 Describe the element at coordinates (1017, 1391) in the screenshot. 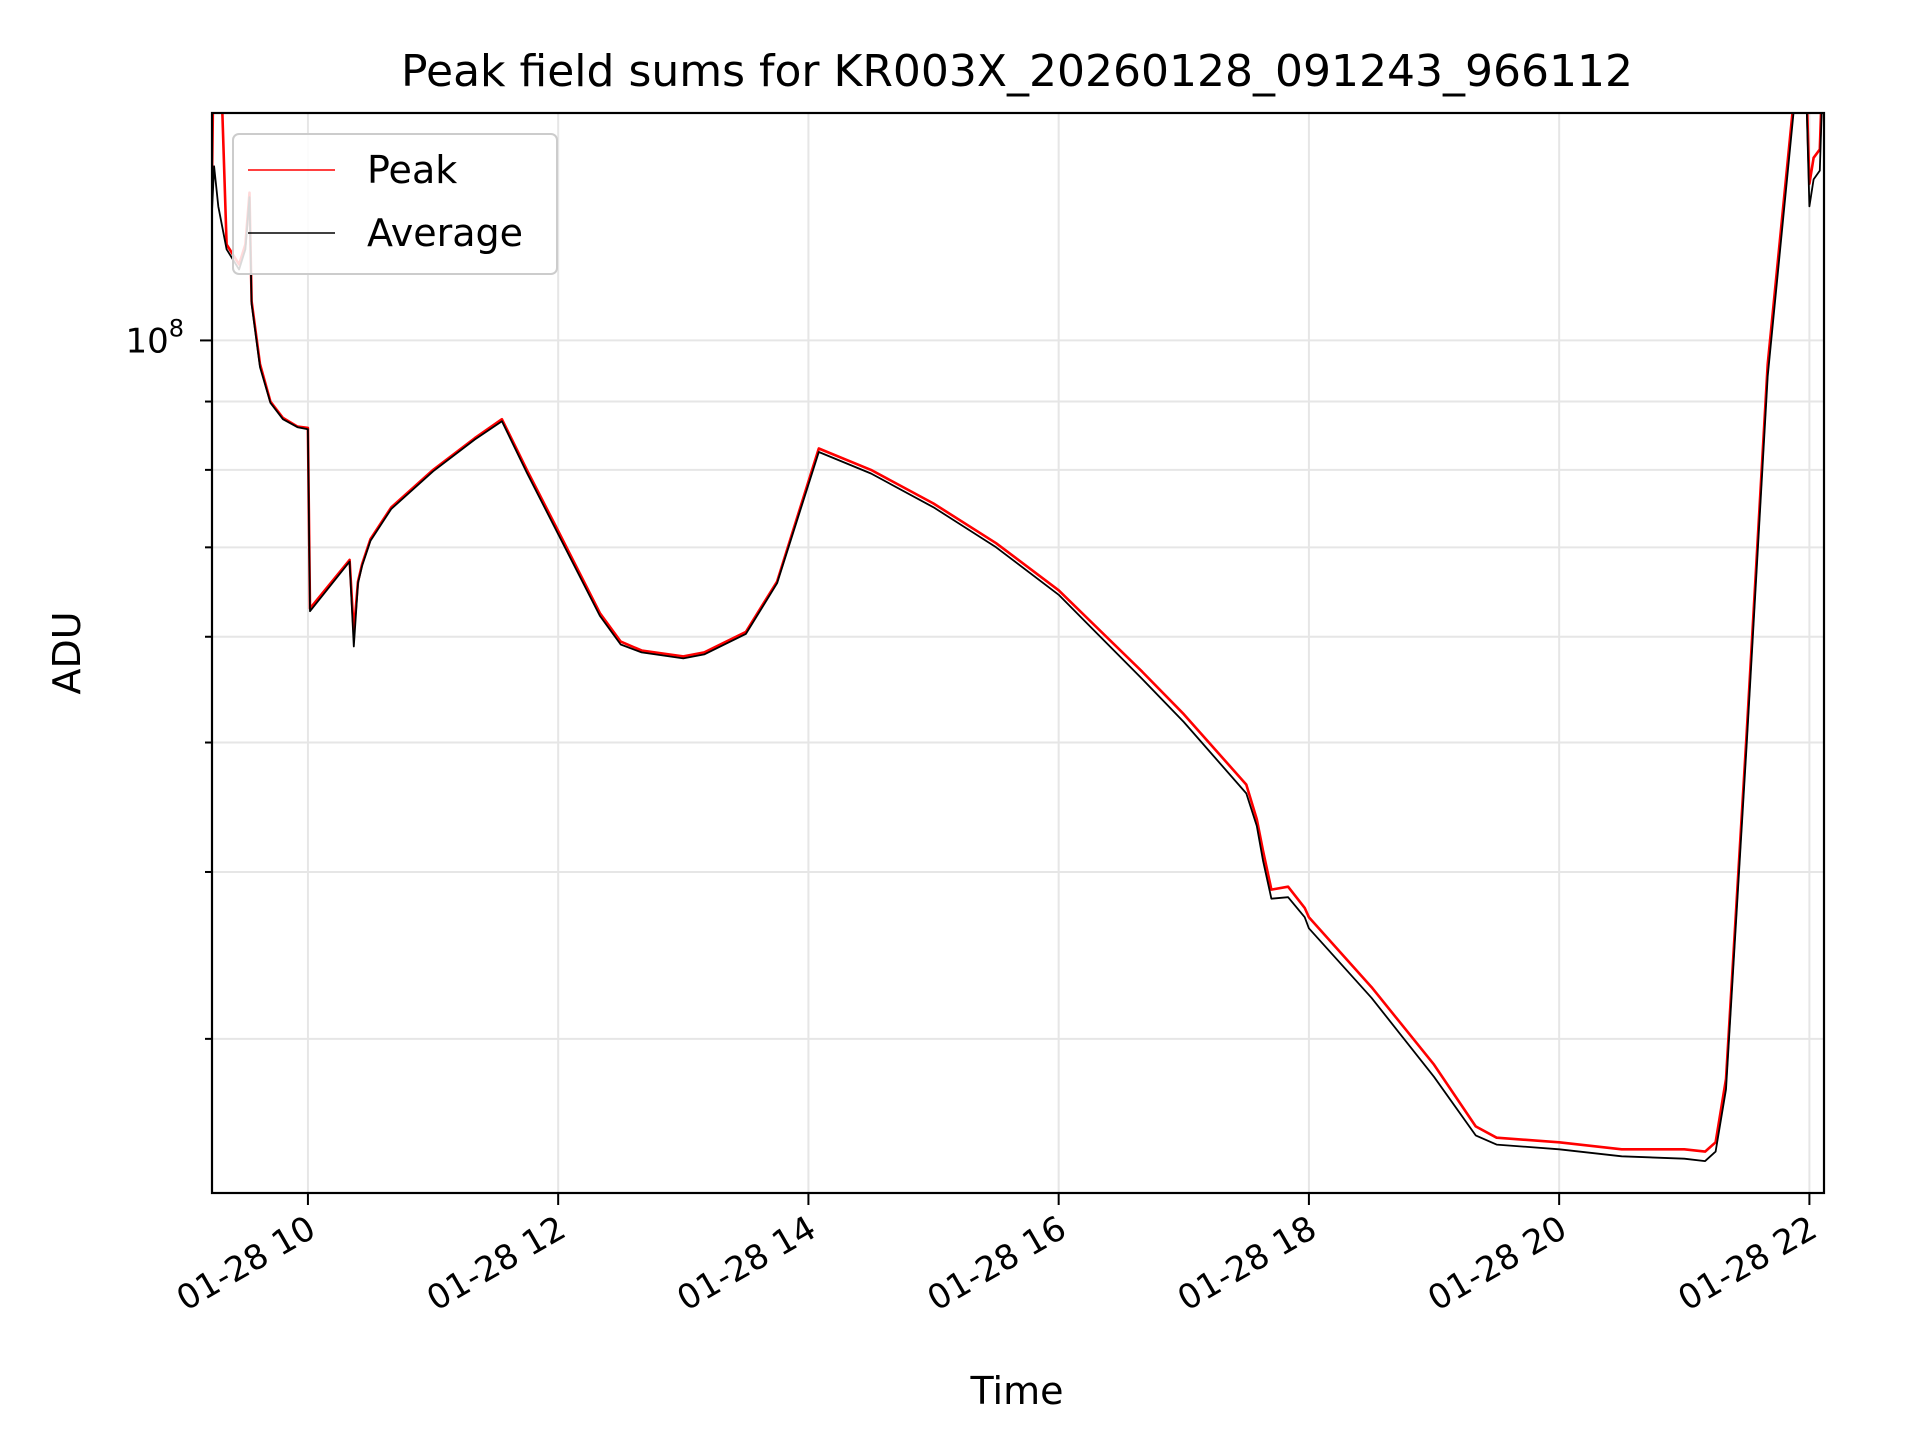

I see `x-axis-label: Time` at that location.